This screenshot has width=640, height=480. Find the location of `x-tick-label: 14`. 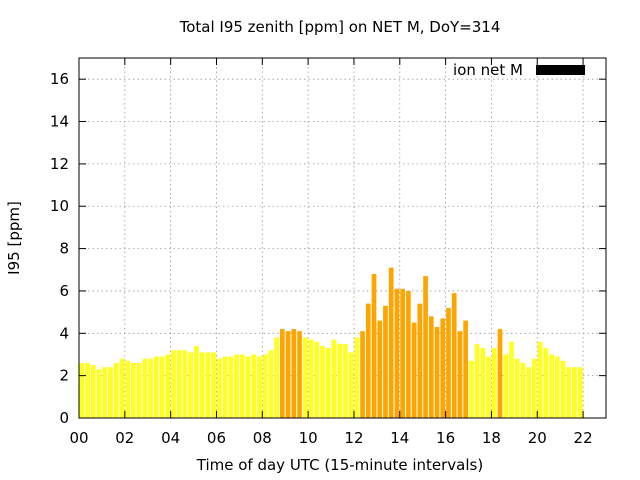

x-tick-label: 14 is located at coordinates (399, 438).